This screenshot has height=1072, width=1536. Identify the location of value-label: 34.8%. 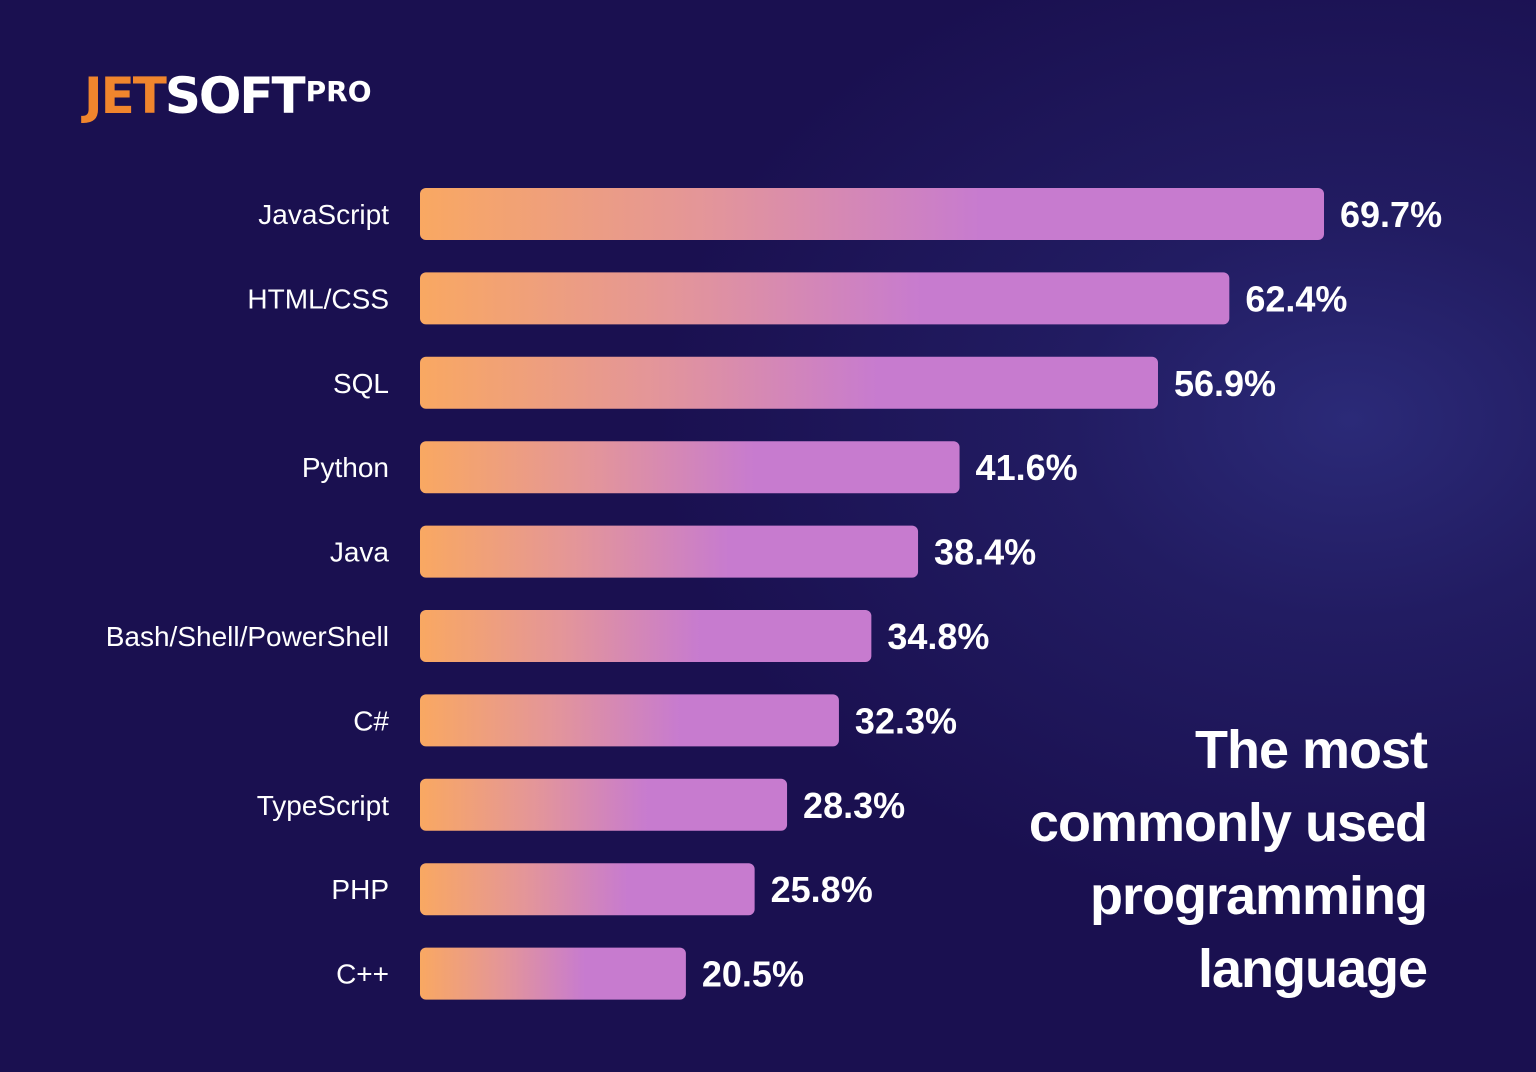
(938, 636).